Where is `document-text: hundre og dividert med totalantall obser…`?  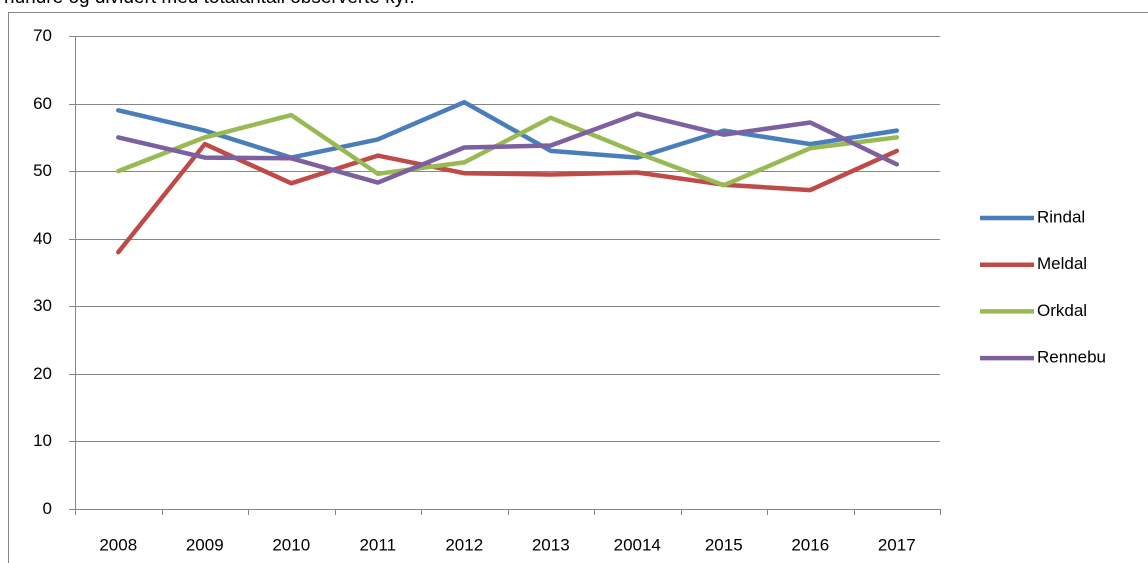 document-text: hundre og dividert med totalantall obser… is located at coordinates (209, 4).